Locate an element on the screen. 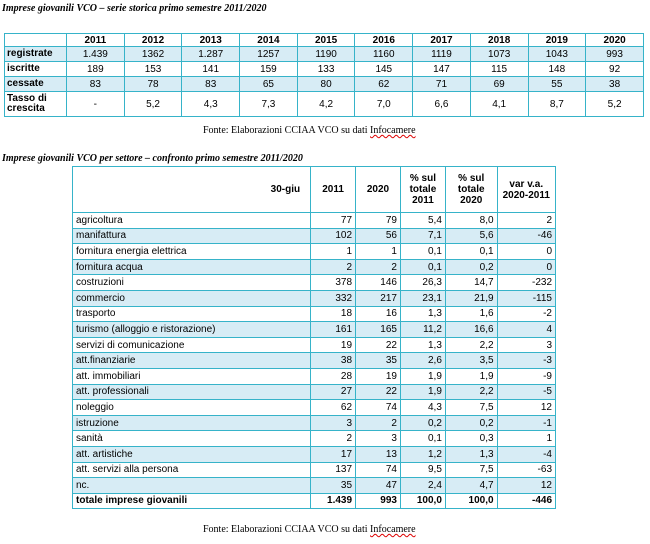 The width and height of the screenshot is (650, 544). table2-row: nc. 35 47 2,4 4,7 12 is located at coordinates (314, 485).